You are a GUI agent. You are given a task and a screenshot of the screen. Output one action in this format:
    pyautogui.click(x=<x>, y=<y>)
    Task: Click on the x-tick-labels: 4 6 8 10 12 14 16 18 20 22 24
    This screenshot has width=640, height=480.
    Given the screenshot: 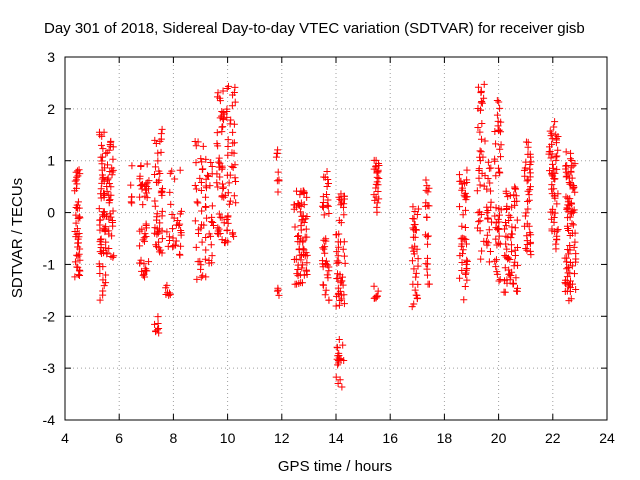 What is the action you would take?
    pyautogui.click(x=338, y=438)
    